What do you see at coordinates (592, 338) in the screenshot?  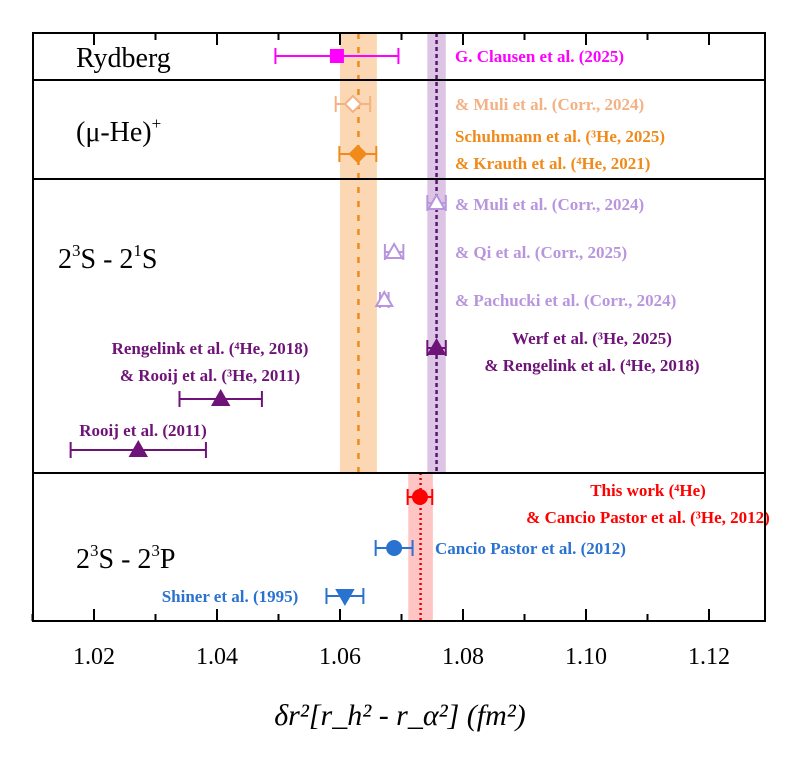 I see `data-point-label: Werf et al. (³He, 2025)` at bounding box center [592, 338].